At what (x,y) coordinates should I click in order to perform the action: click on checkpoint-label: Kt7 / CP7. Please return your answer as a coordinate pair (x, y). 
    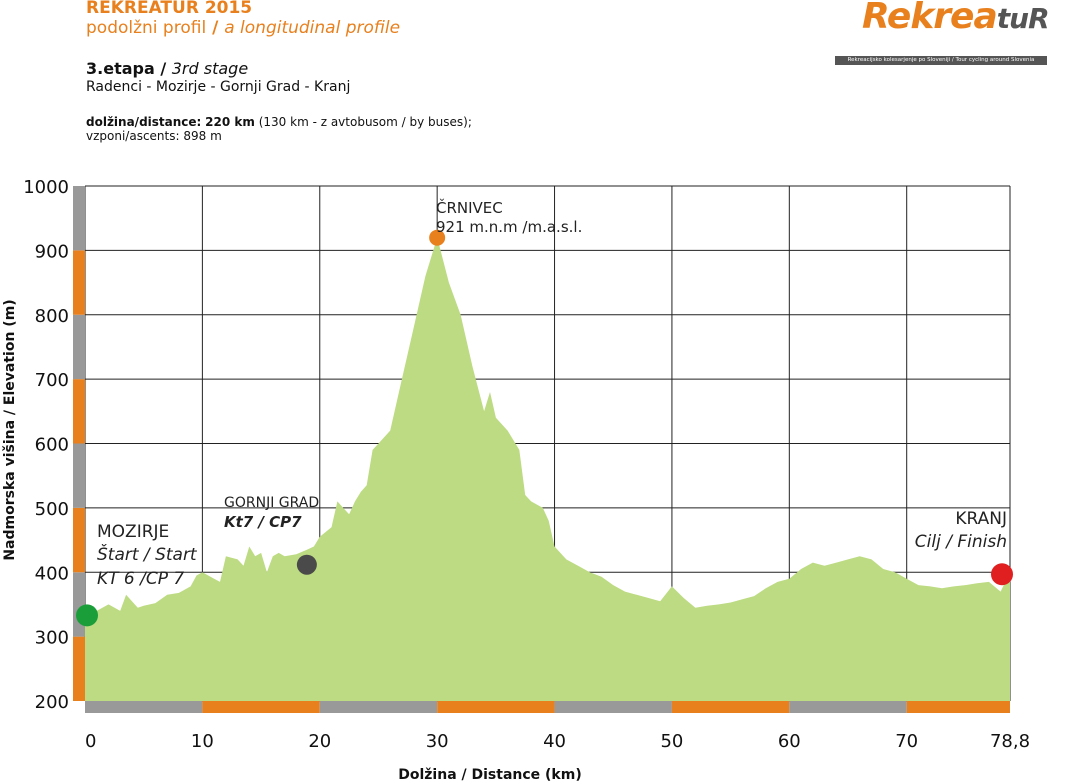
    Looking at the image, I should click on (263, 522).